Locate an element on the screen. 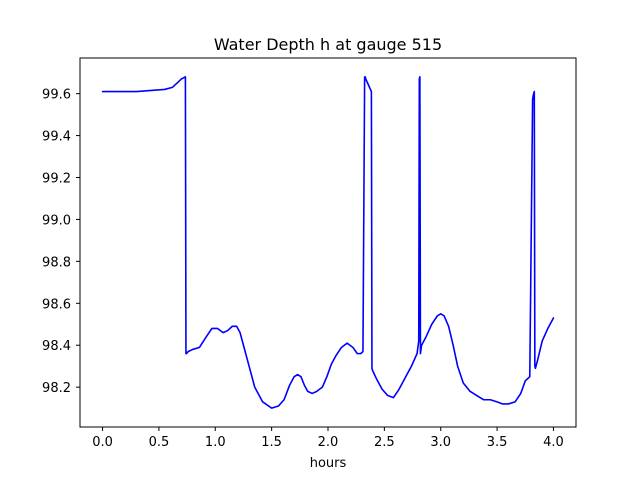 This screenshot has height=480, width=640. x-tick-label: 4.0 is located at coordinates (553, 442).